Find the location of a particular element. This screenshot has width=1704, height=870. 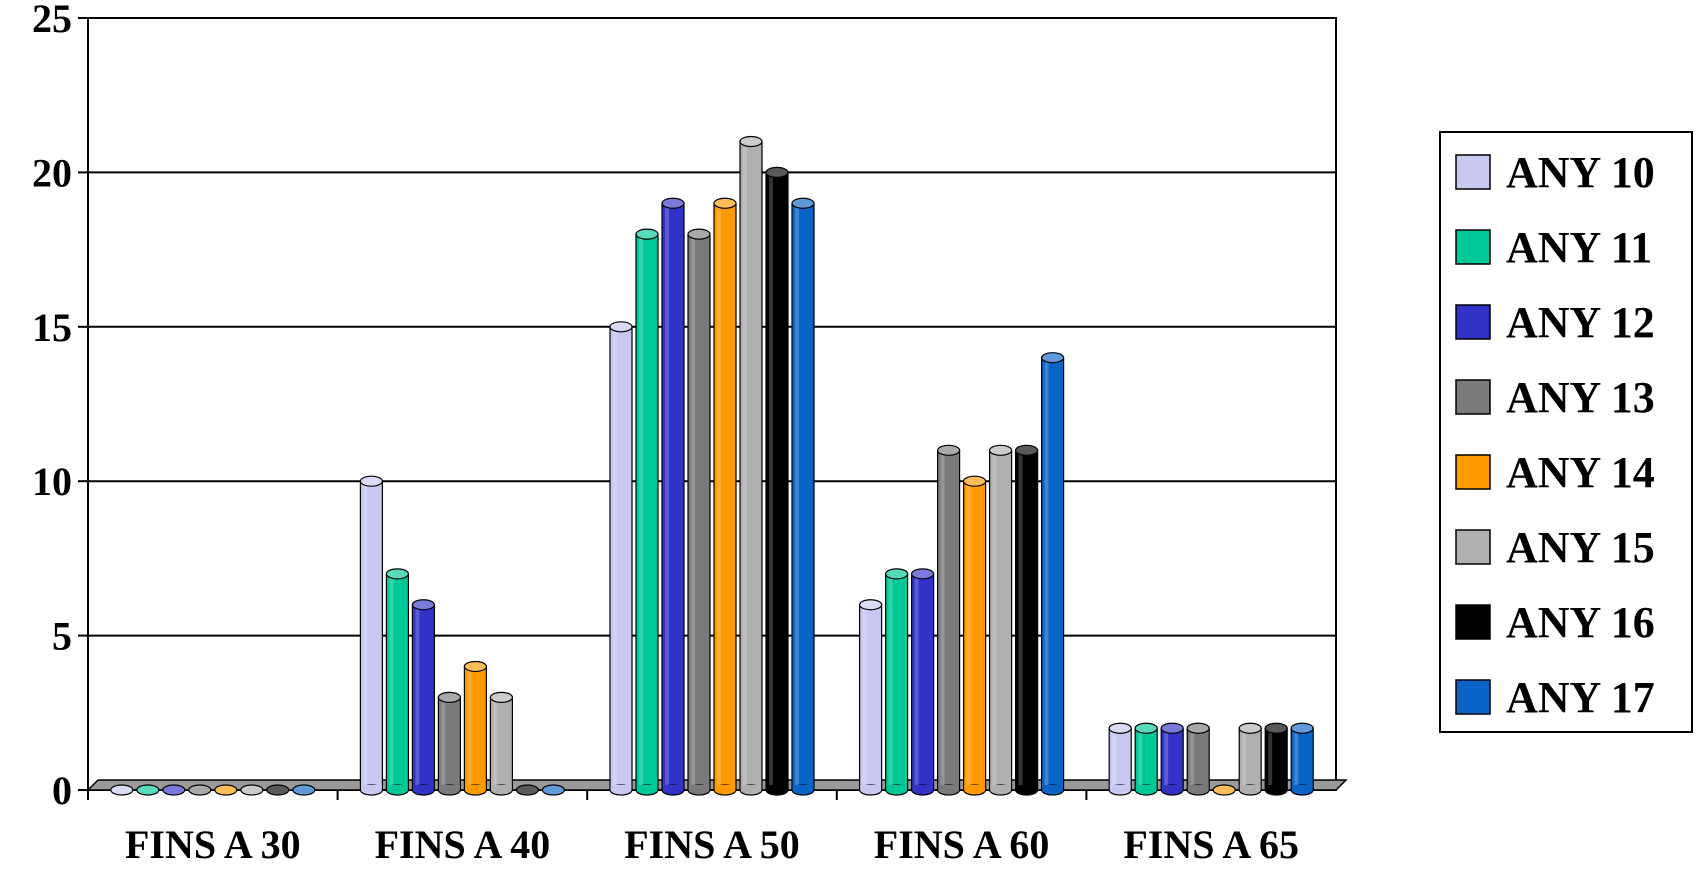

legend-item: ANY 11 is located at coordinates (1553, 247).